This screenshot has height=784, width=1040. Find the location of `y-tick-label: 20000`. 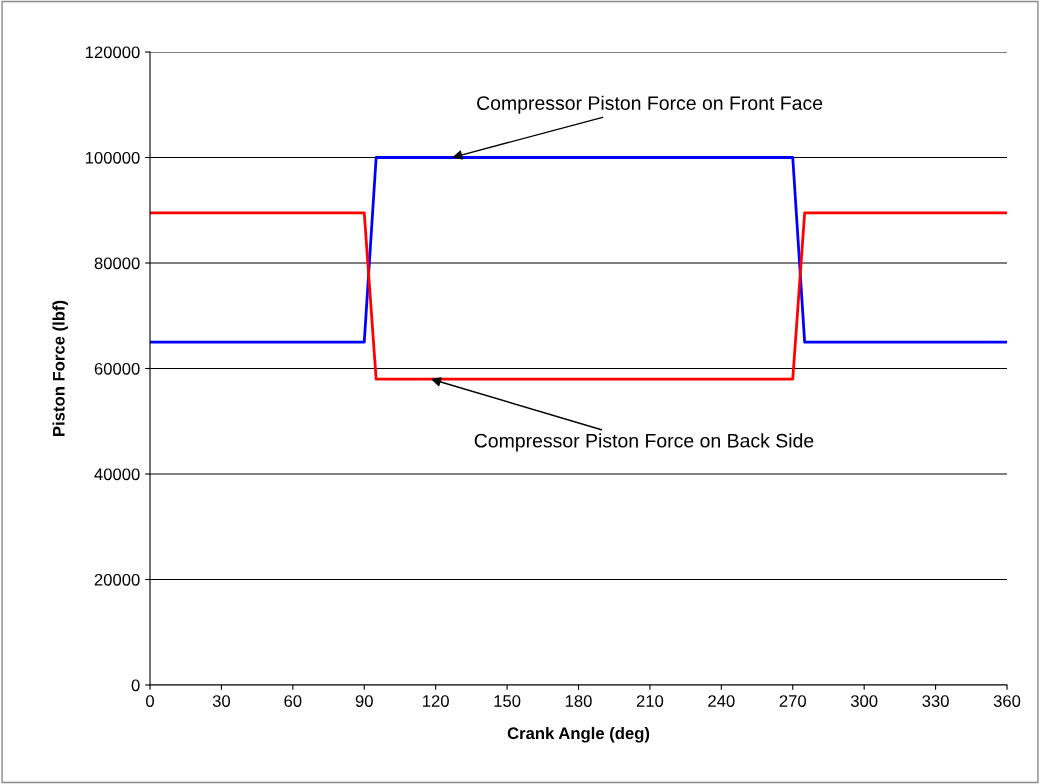

y-tick-label: 20000 is located at coordinates (117, 579).